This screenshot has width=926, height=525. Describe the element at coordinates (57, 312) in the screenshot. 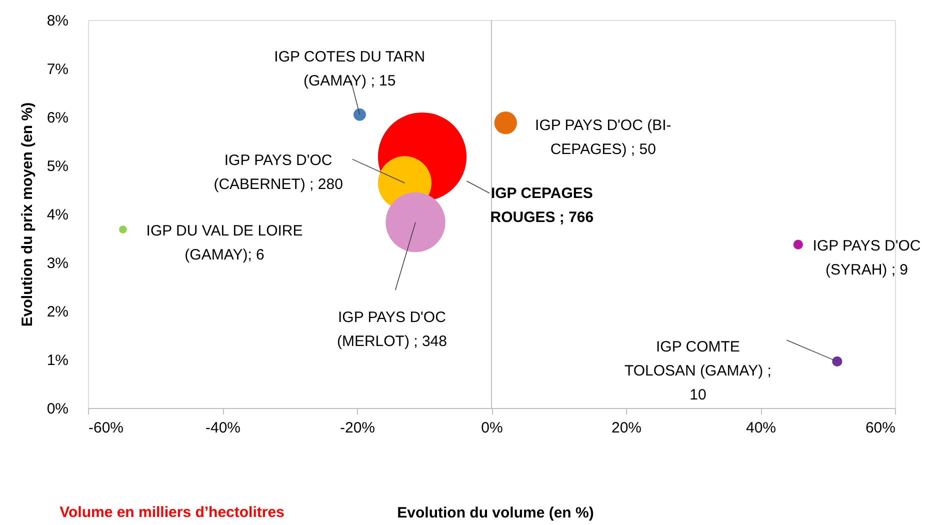

I see `y-tick-label: 2%` at that location.